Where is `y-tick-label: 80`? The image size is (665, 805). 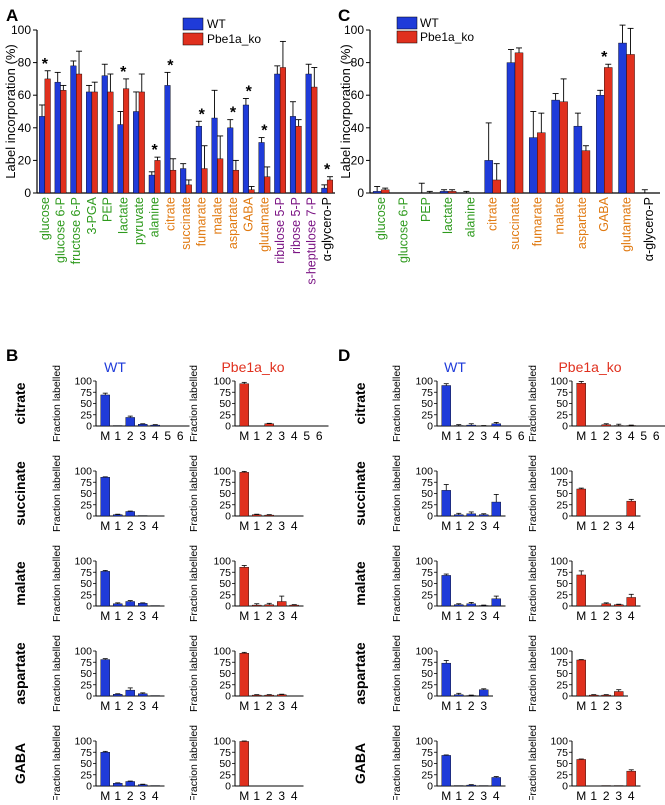
y-tick-label: 80 is located at coordinates (25, 63).